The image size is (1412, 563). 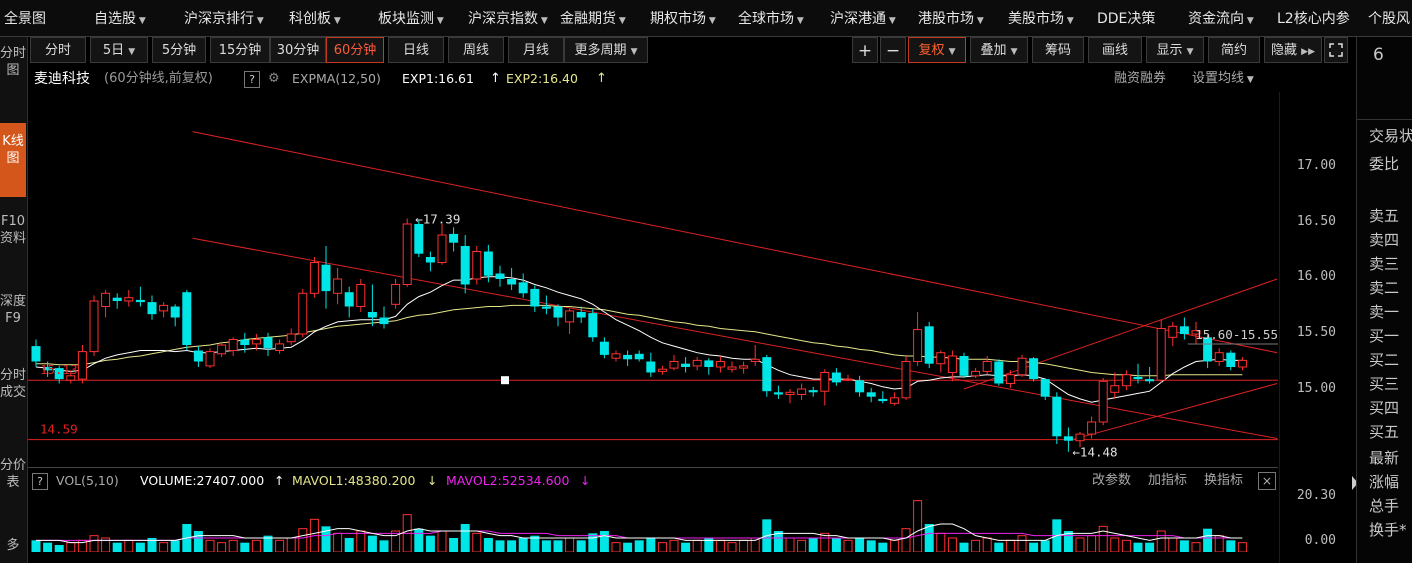 What do you see at coordinates (1175, 50) in the screenshot?
I see `display-button: 显示 ▼` at bounding box center [1175, 50].